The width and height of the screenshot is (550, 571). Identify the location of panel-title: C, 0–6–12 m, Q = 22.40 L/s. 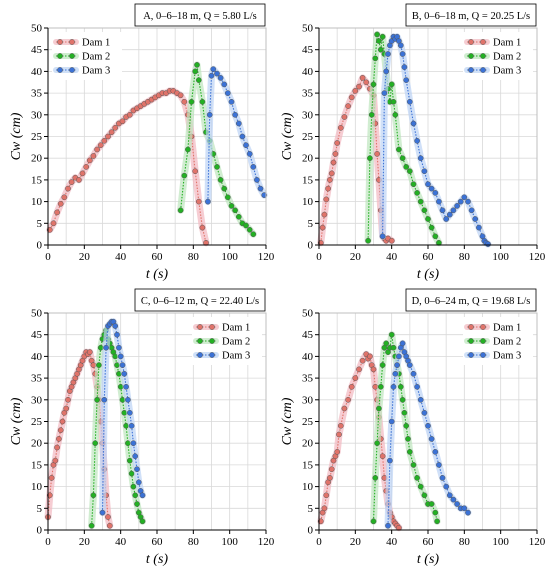
(200, 301).